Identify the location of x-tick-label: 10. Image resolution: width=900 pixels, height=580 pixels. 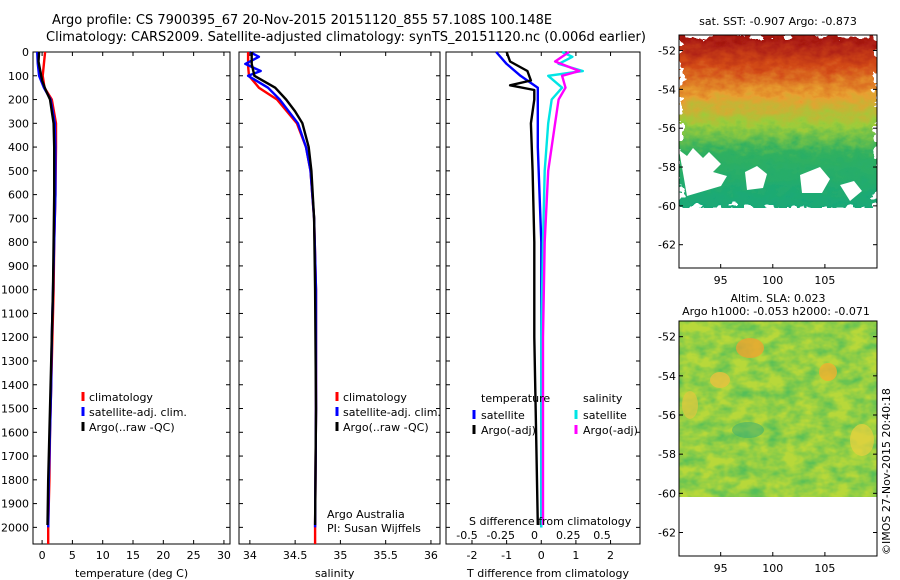
(103, 555).